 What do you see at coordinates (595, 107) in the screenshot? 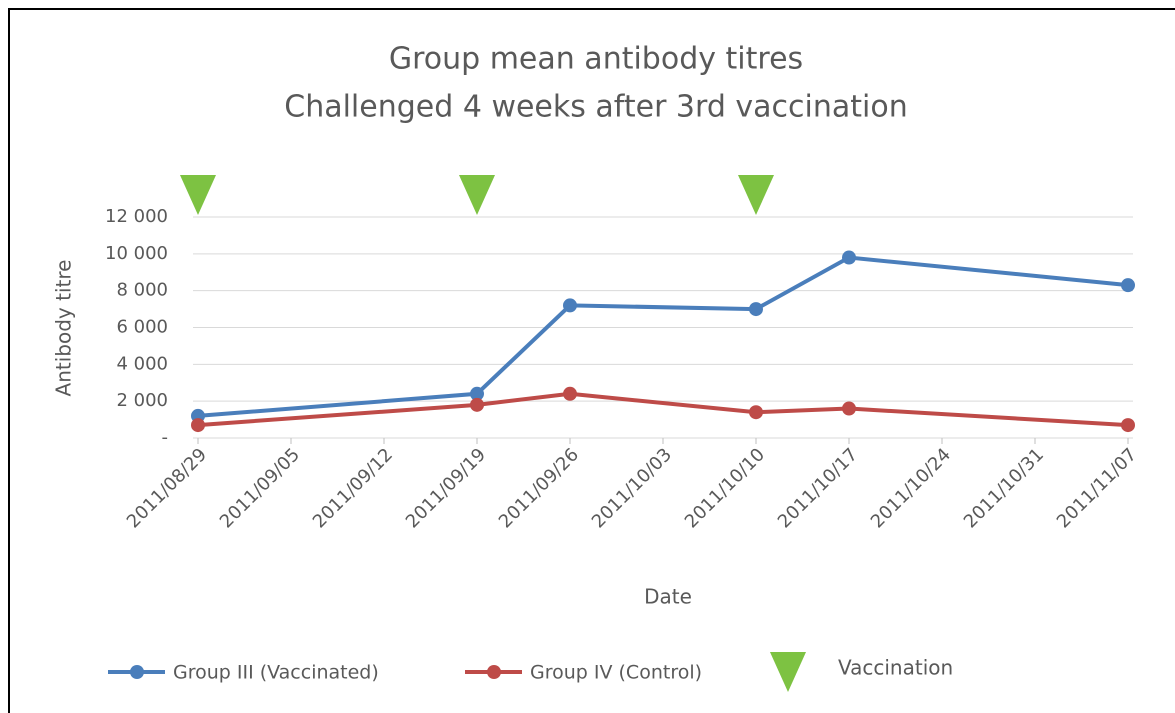
I see `chart-subtitle: Challenged 4 weeks after 3rd vaccination` at bounding box center [595, 107].